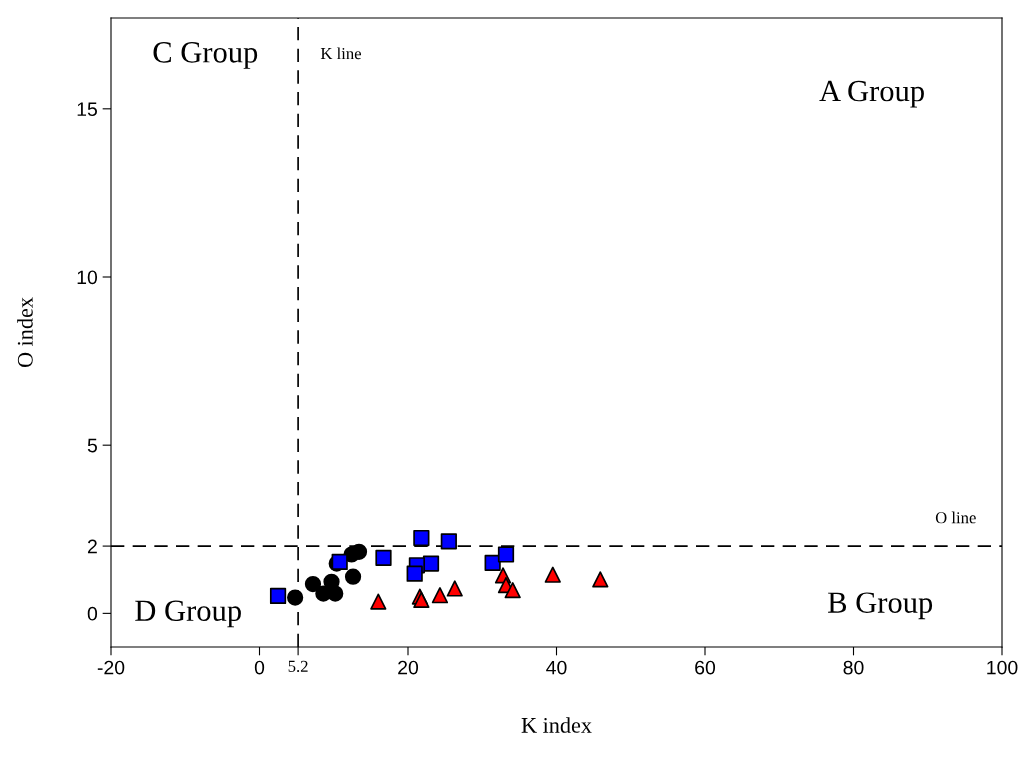  Describe the element at coordinates (92, 613) in the screenshot. I see `y-tick-label: 0` at that location.